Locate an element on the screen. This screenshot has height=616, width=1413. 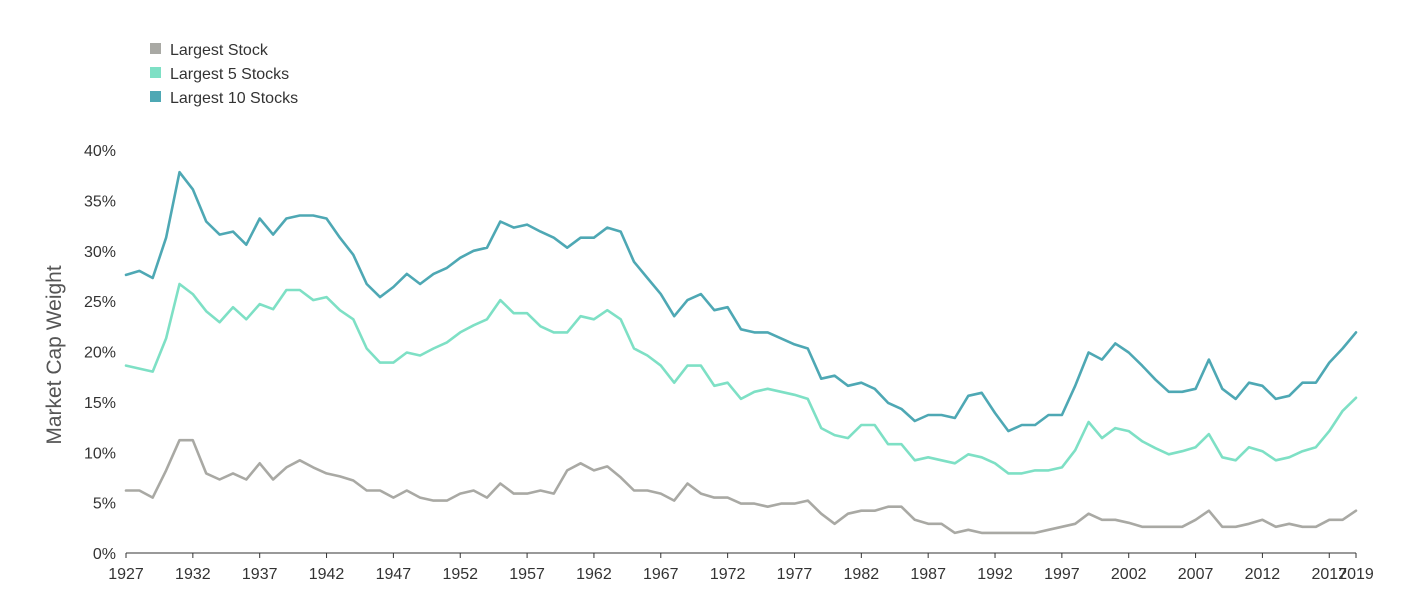
x-tick-label: 1937 is located at coordinates (260, 574).